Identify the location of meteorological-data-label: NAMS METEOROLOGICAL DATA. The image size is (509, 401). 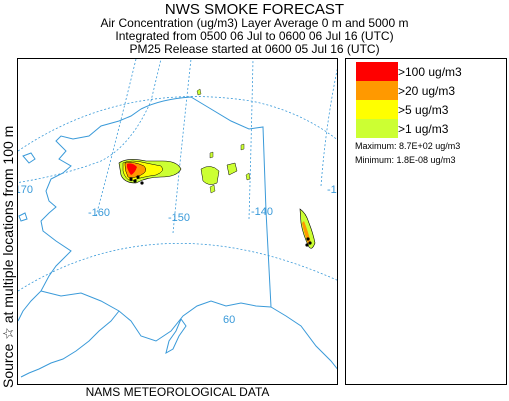
(177, 392).